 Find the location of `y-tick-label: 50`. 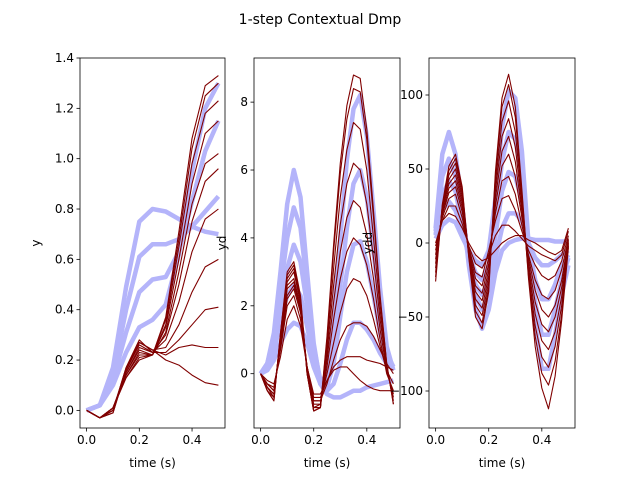

y-tick-label: 50 is located at coordinates (415, 169).